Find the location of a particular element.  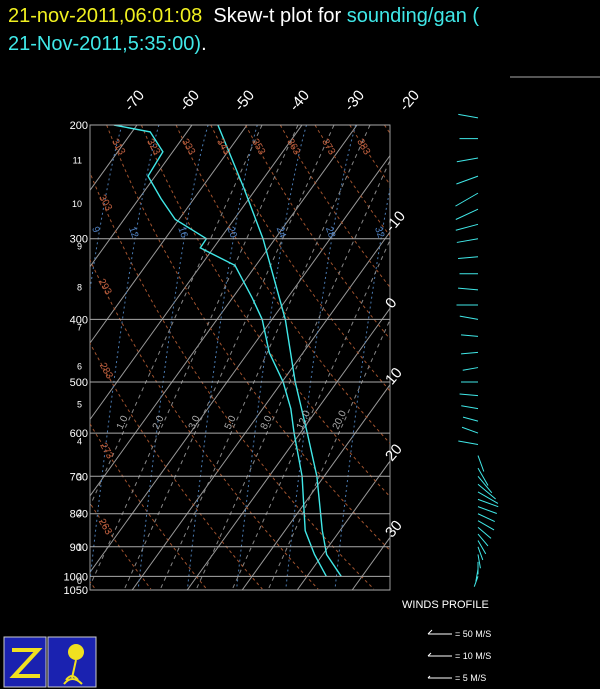

height-label: 6 is located at coordinates (79, 367).